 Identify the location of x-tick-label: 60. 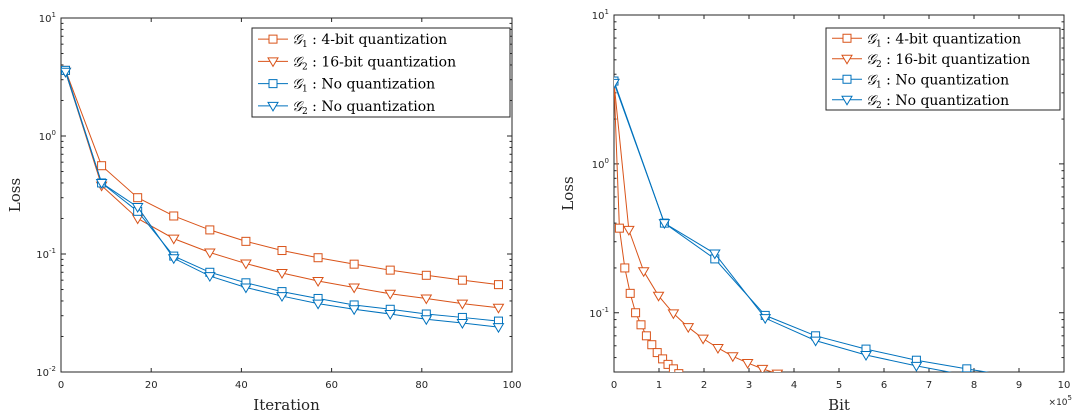
(331, 385).